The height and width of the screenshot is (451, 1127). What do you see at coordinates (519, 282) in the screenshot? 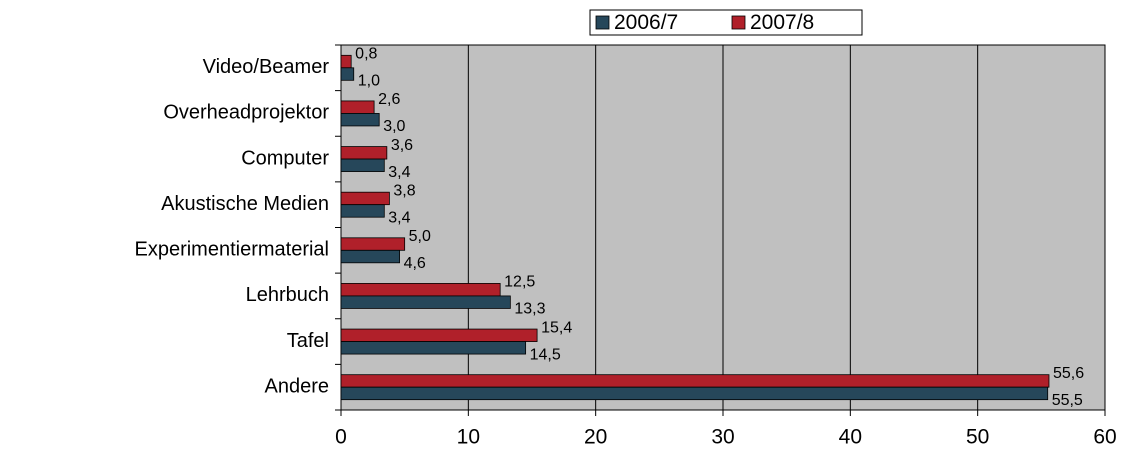
I see `value-label: 12,5` at bounding box center [519, 282].